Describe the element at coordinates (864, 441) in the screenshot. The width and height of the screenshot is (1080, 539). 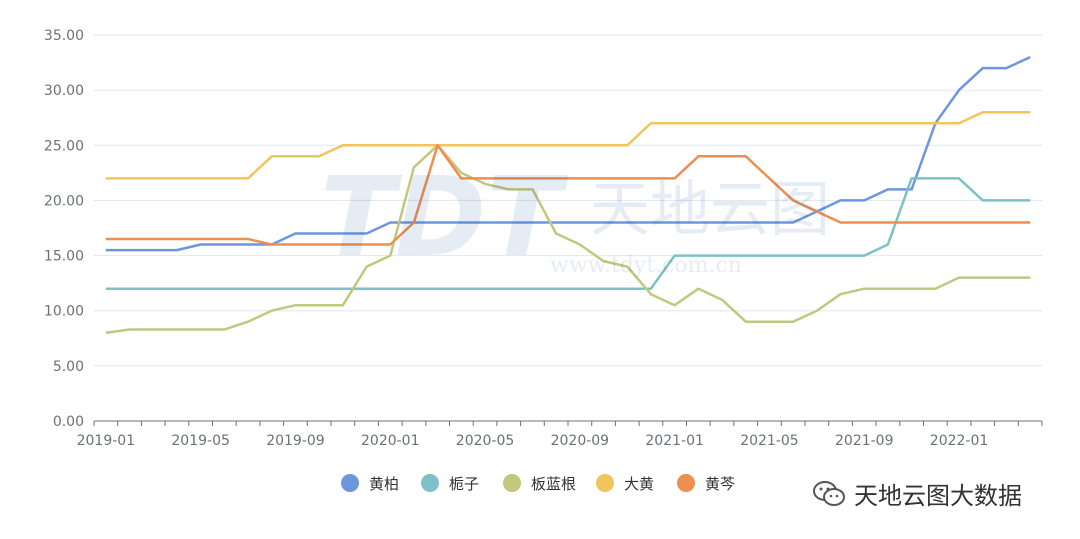
I see `x-tick-label: 2021-09` at that location.